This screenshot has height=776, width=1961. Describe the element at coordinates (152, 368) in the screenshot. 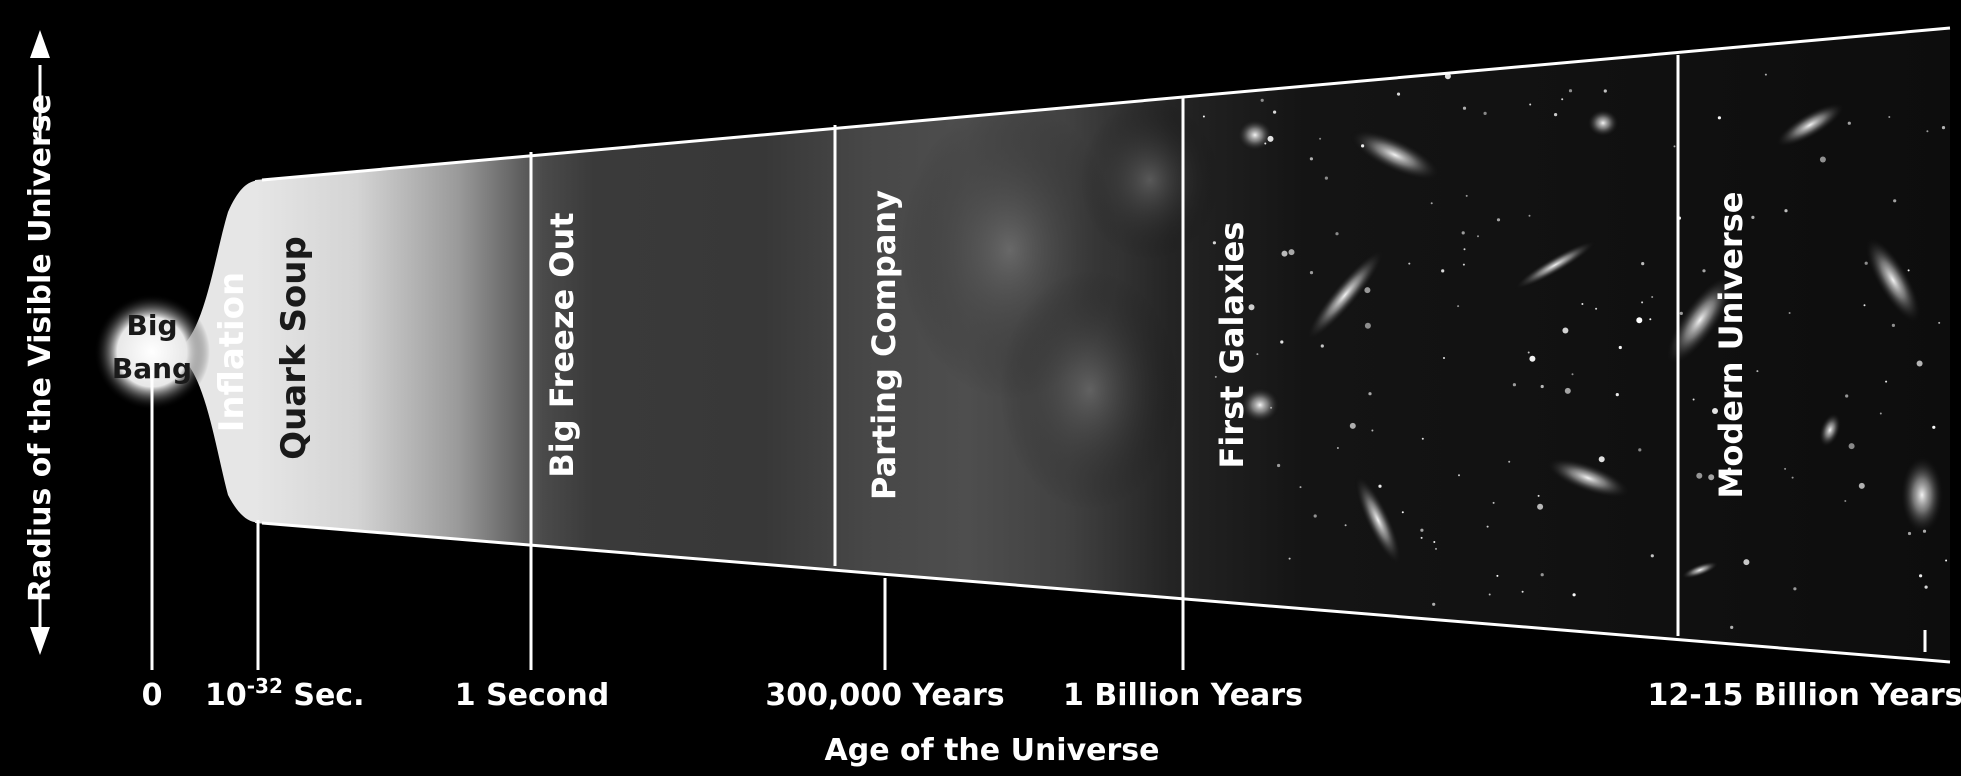

I see `era-big-bang-line2: Bang` at that location.